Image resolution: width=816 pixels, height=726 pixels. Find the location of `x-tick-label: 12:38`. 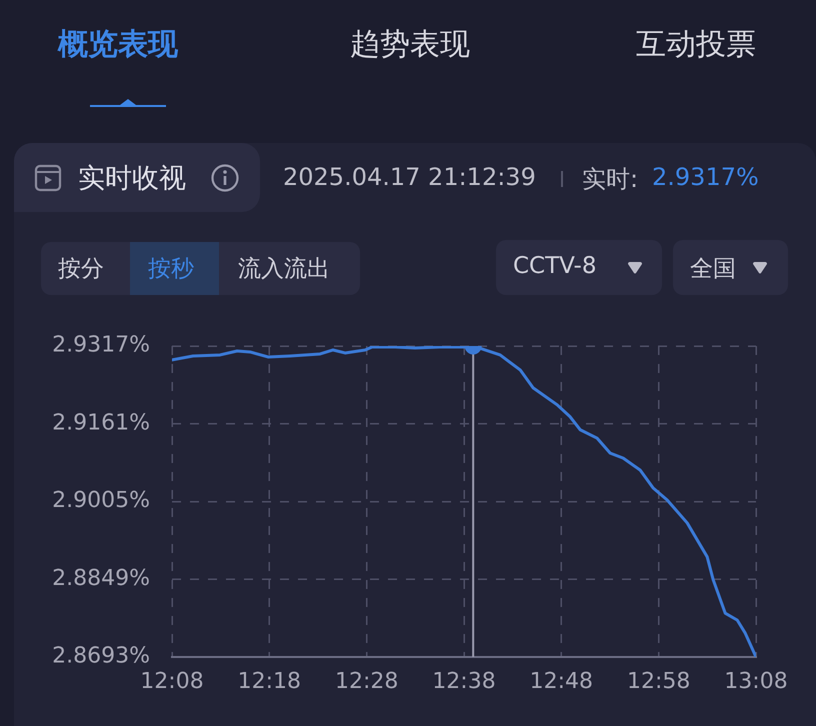

x-tick-label: 12:38 is located at coordinates (464, 681).